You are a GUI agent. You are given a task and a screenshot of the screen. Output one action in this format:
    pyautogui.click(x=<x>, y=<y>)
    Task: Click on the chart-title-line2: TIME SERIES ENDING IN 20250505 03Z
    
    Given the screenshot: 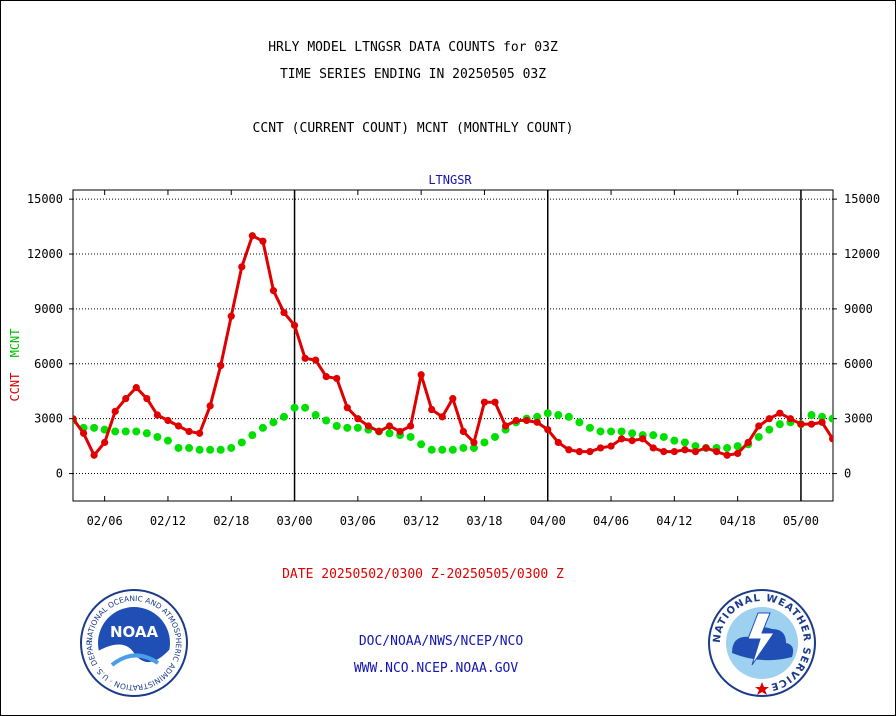 What is the action you would take?
    pyautogui.click(x=413, y=74)
    